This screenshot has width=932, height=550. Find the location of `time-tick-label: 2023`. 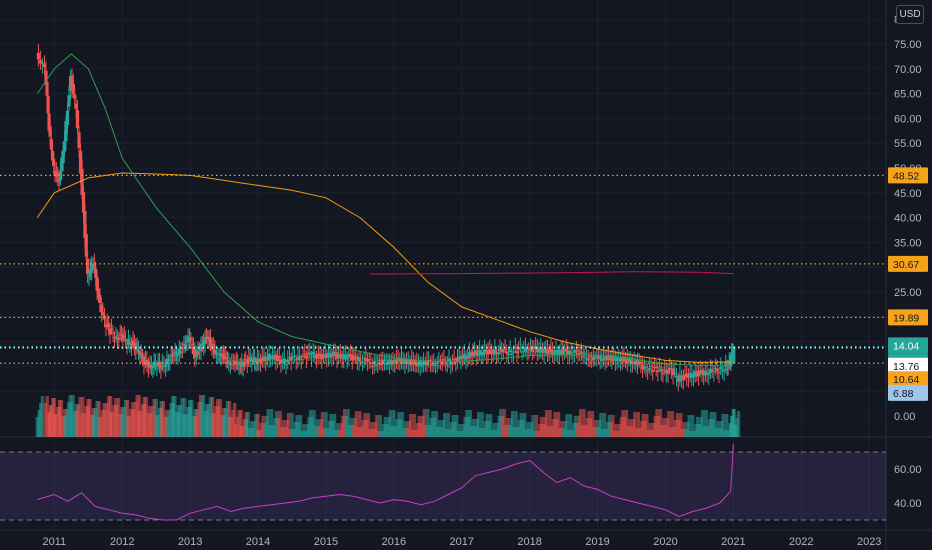

time-tick-label: 2023 is located at coordinates (869, 542).